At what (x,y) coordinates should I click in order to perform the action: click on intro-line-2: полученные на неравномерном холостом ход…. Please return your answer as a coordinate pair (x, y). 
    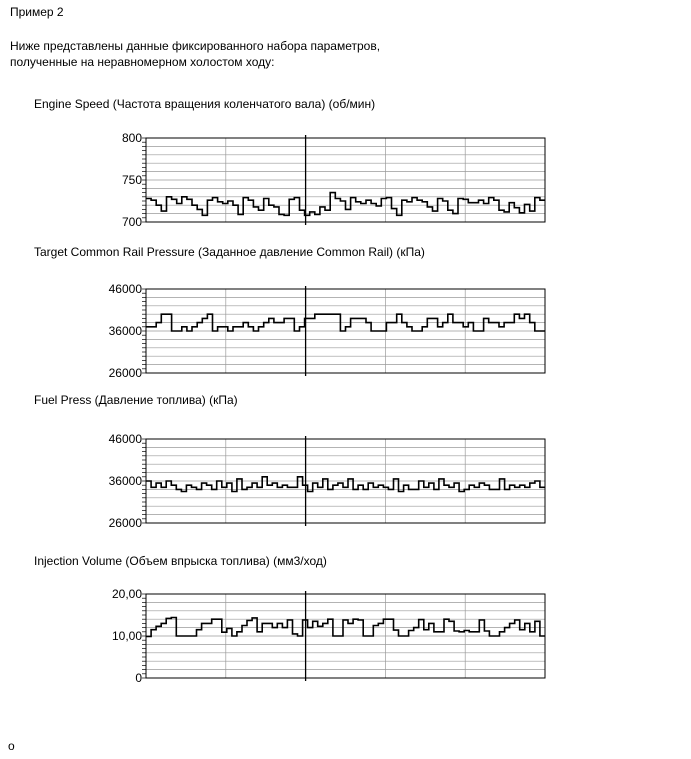
    Looking at the image, I should click on (142, 62).